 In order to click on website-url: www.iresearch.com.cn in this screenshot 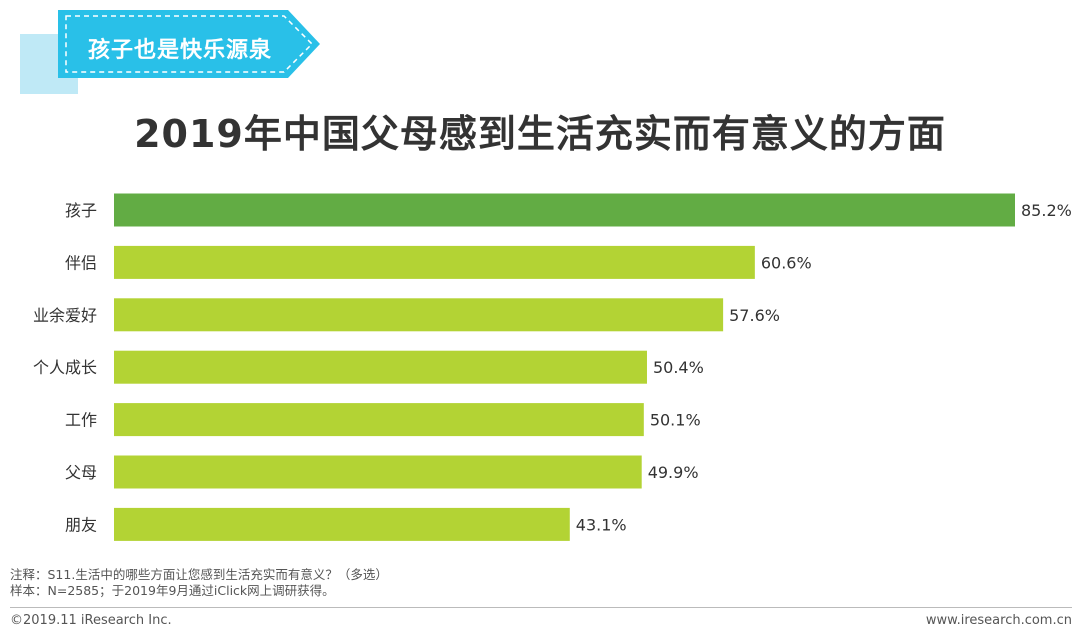, I will do `click(998, 620)`.